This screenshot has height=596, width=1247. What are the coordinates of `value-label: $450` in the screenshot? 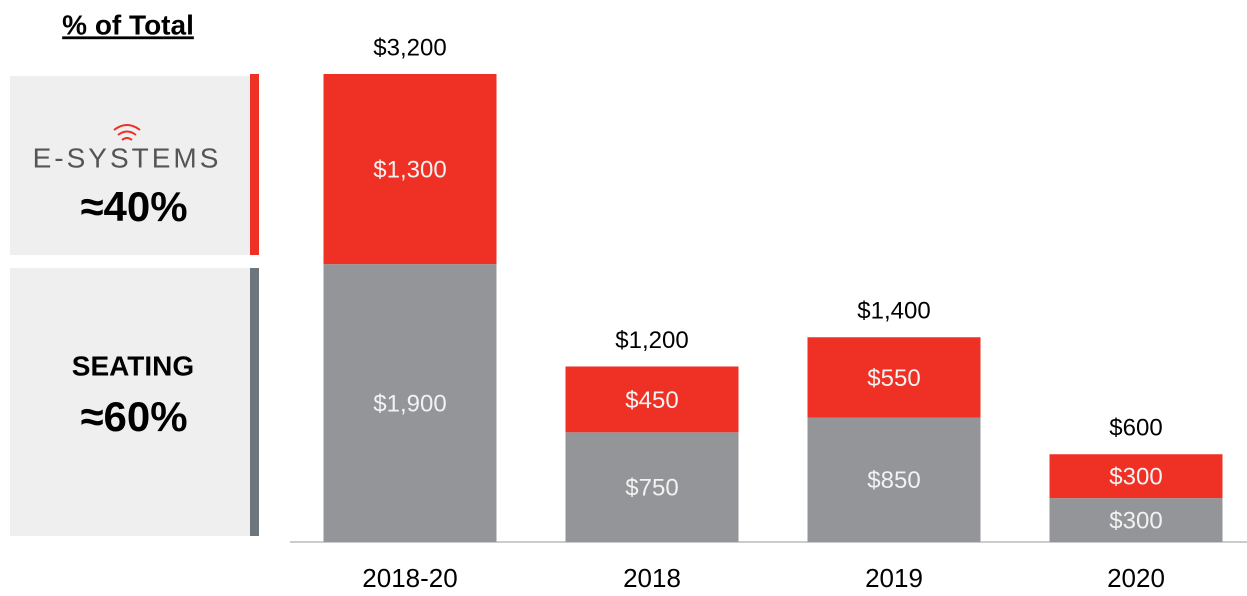 It's located at (651, 400).